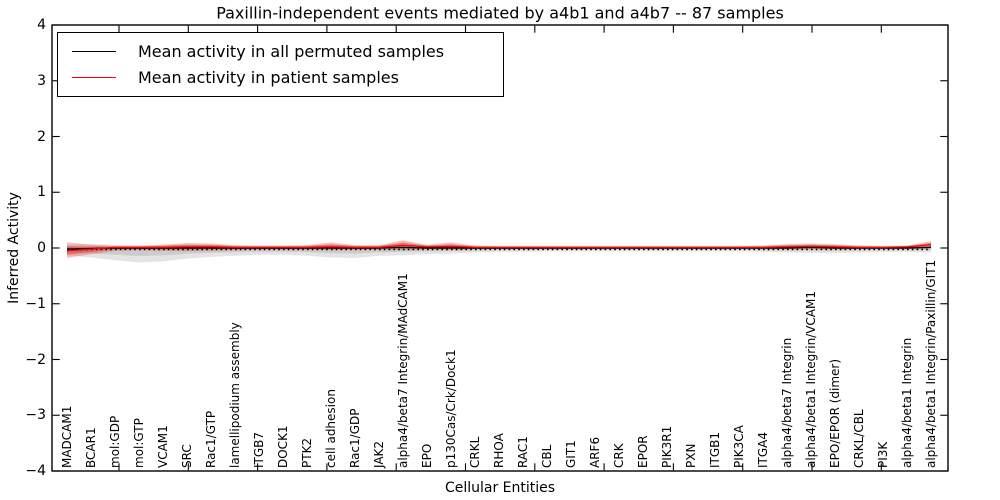  What do you see at coordinates (787, 402) in the screenshot?
I see `x-tick-label: alpha4/beta7 Integrin` at bounding box center [787, 402].